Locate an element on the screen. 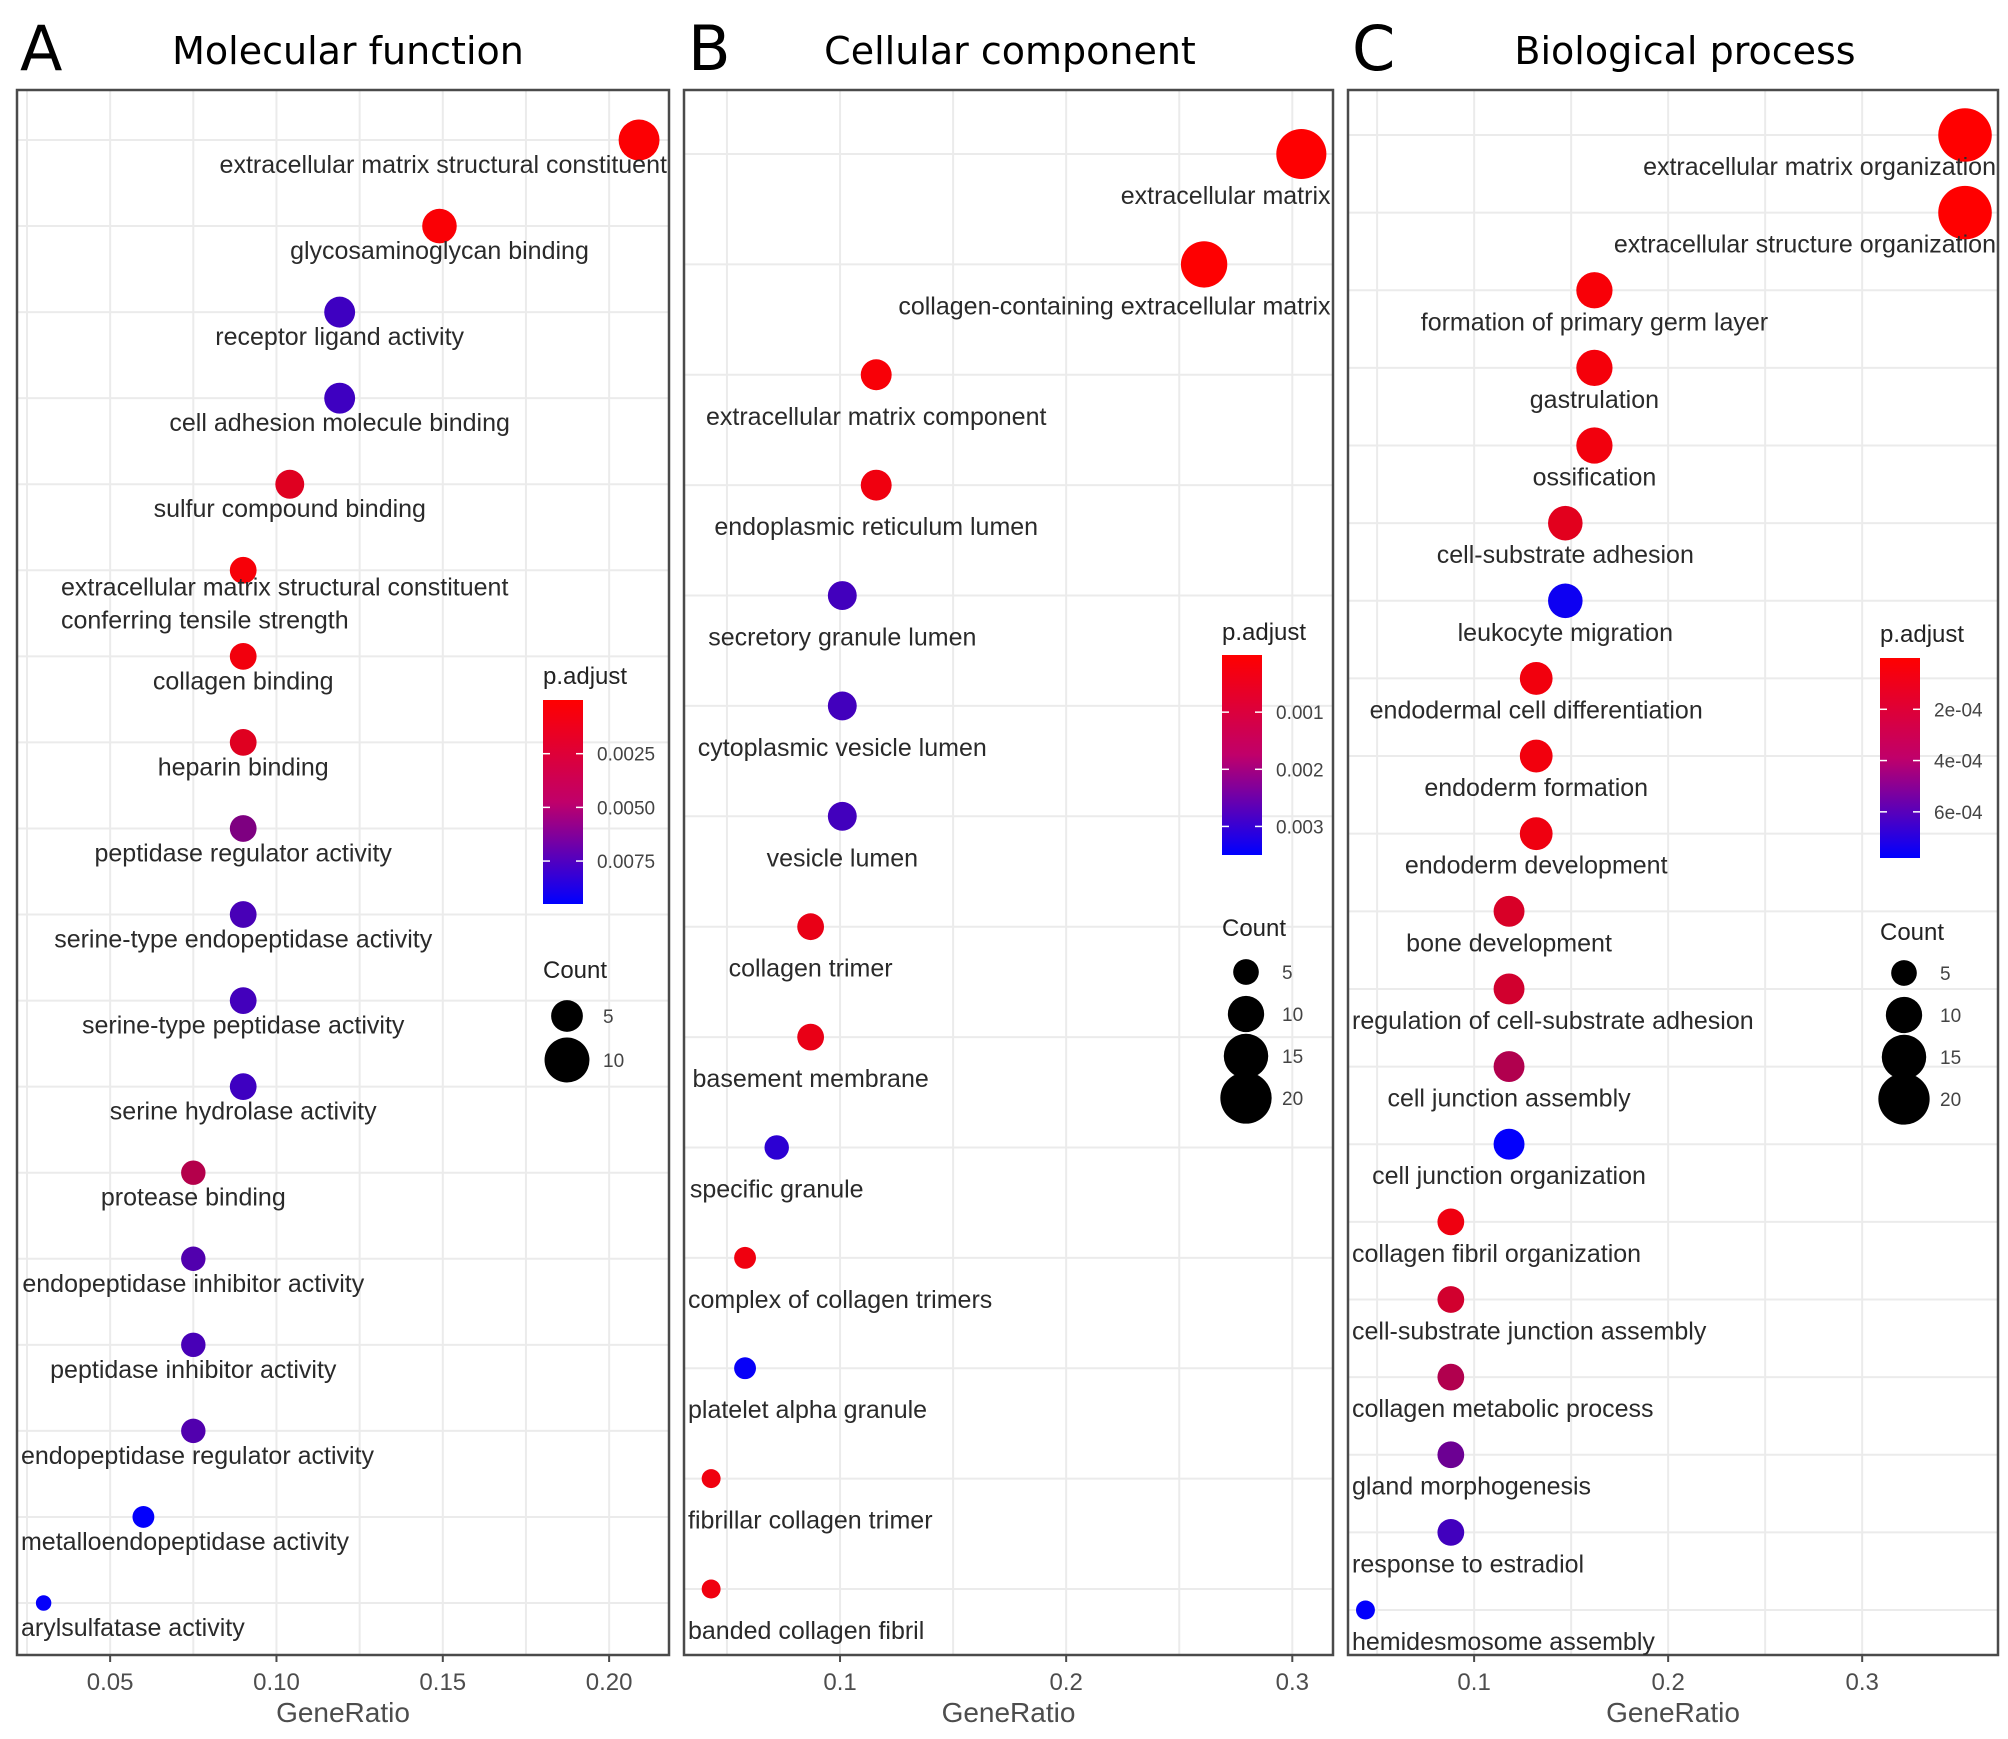 The height and width of the screenshot is (1739, 2008). x-tick-label: 0.3 is located at coordinates (1861, 1682).